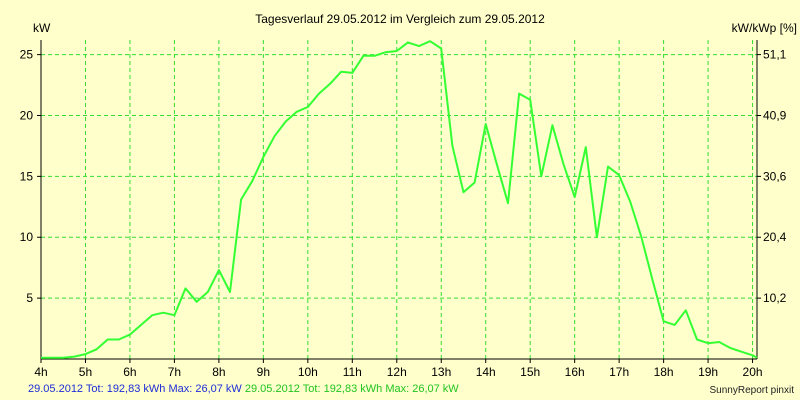  Describe the element at coordinates (486, 372) in the screenshot. I see `x-tick-label: 14h` at that location.